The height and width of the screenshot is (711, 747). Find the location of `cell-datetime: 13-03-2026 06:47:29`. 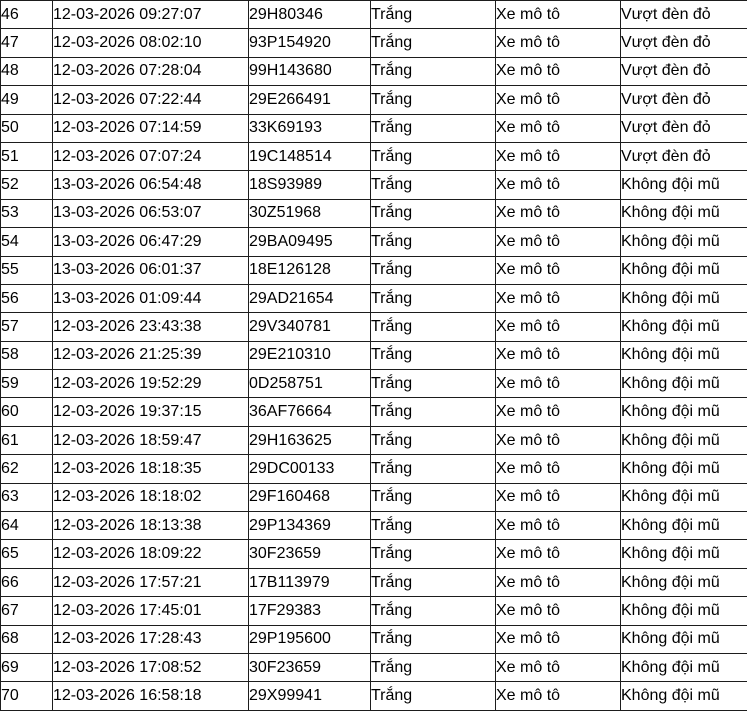

cell-datetime: 13-03-2026 06:47:29 is located at coordinates (150, 242).